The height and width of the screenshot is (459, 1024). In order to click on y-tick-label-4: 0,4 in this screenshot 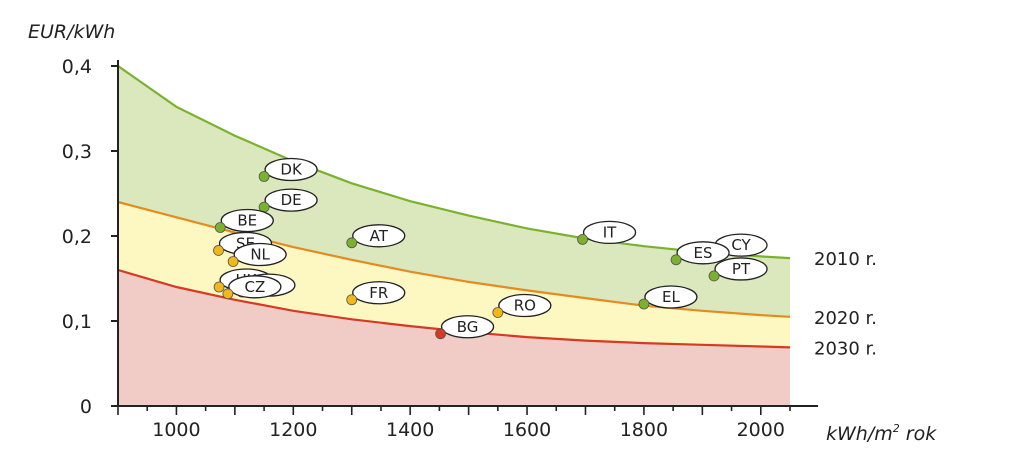, I will do `click(77, 67)`.